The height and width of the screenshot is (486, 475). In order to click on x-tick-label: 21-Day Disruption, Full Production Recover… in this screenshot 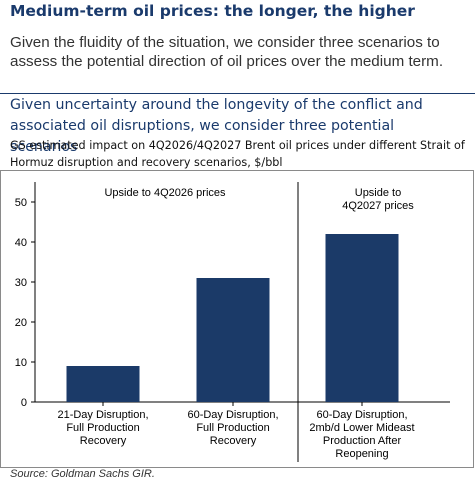, I will do `click(102, 428)`.